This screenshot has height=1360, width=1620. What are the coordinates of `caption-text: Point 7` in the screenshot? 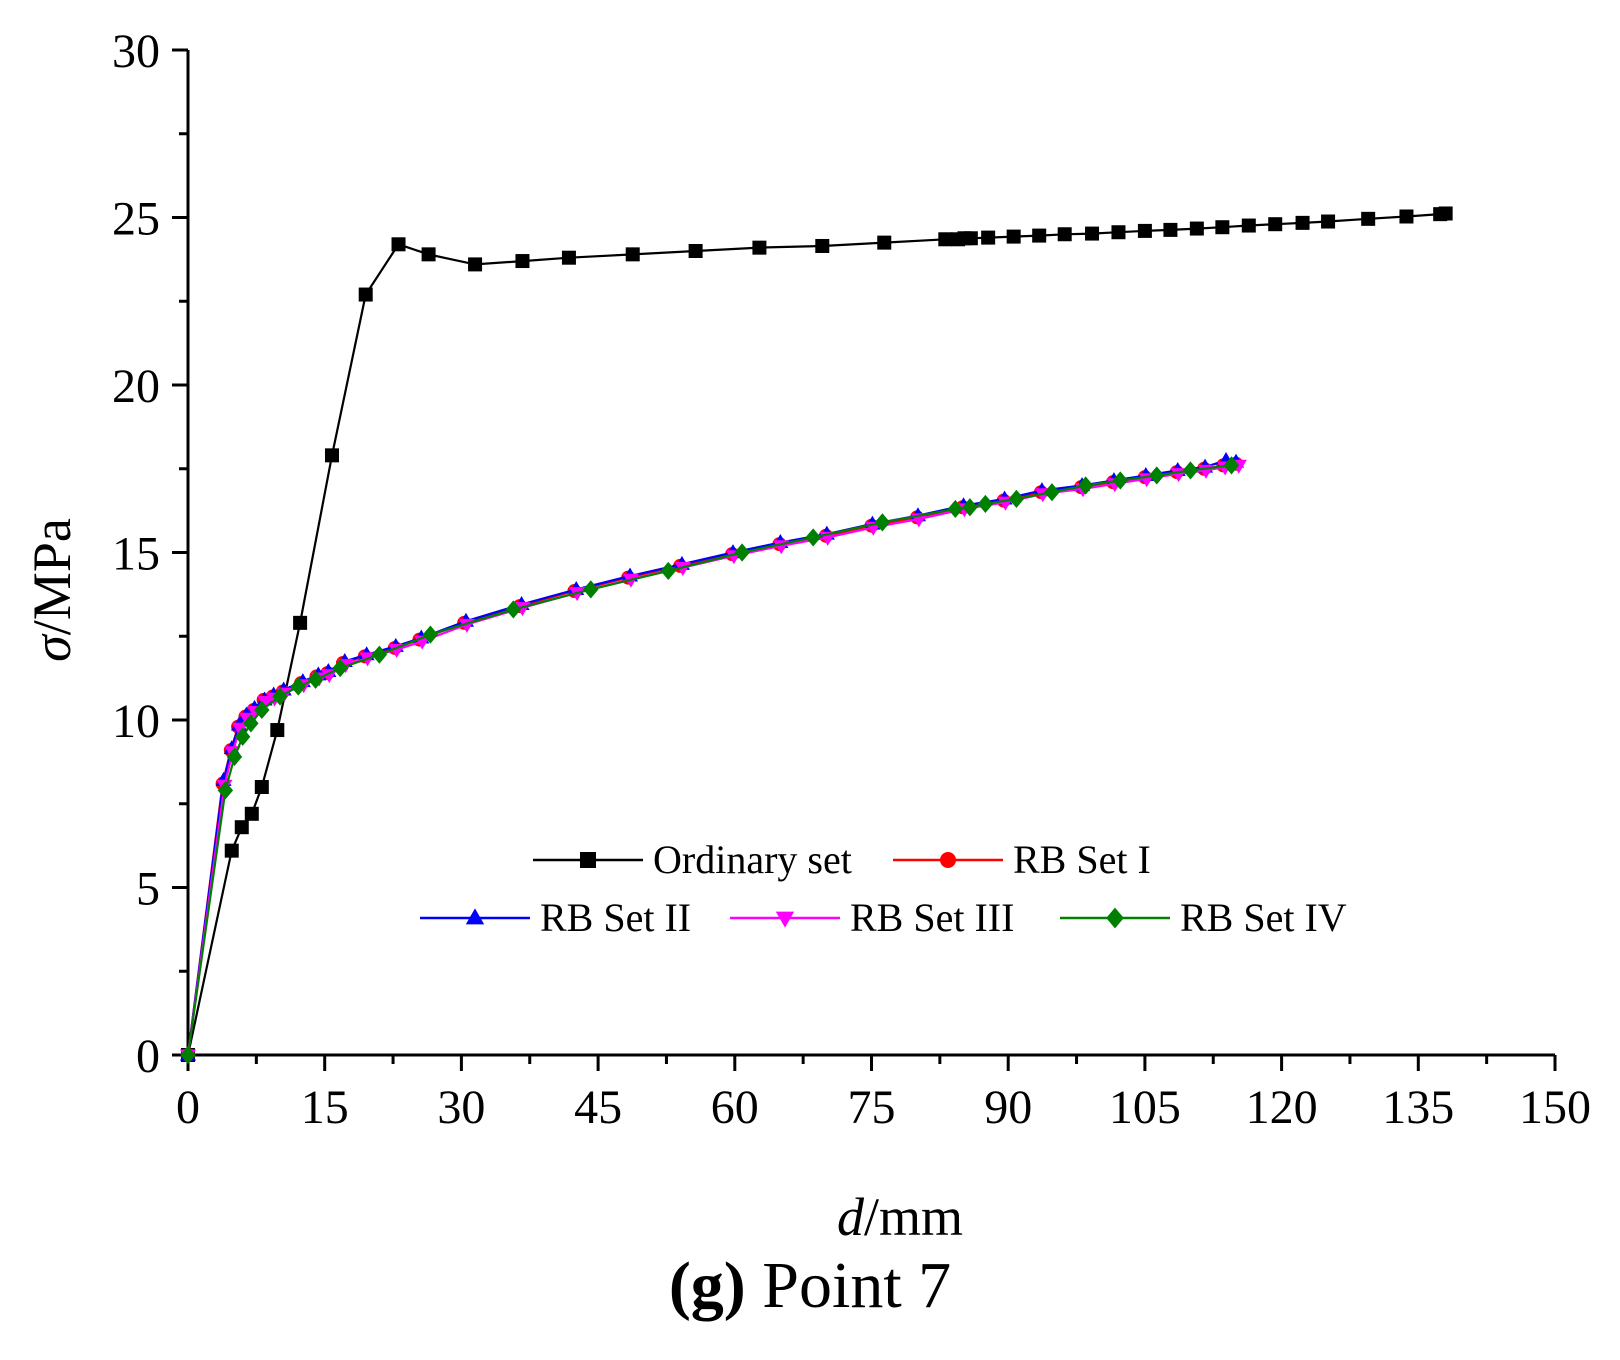 It's located at (857, 1285).